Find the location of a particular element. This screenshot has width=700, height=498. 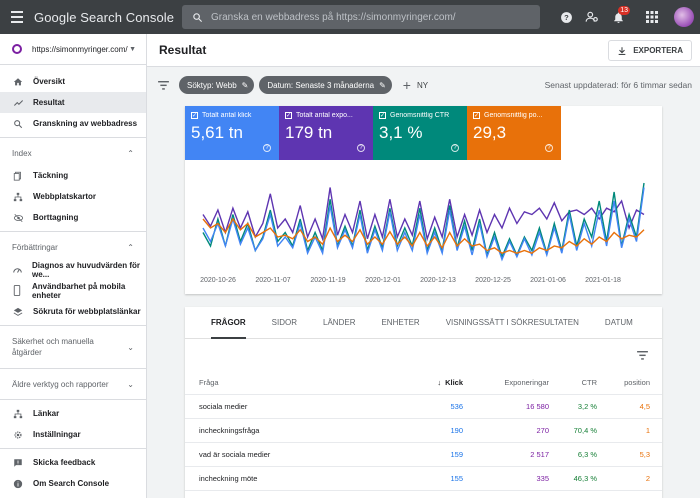

section-title: Förbättringar is located at coordinates (35, 247).